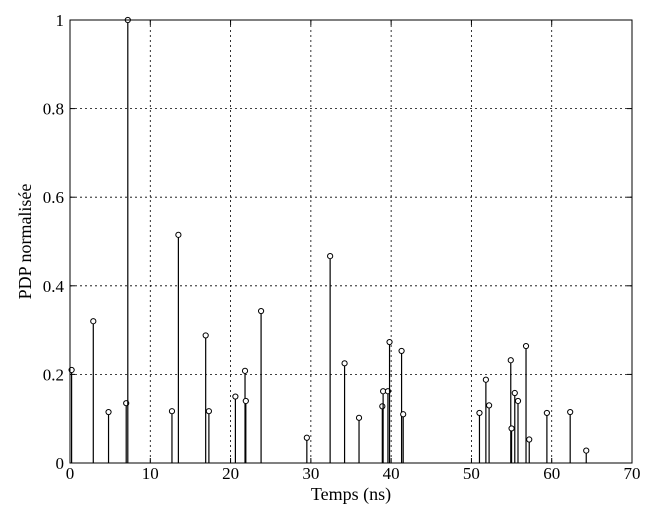 The width and height of the screenshot is (648, 512). I want to click on y-tick-label: 0.8, so click(53, 109).